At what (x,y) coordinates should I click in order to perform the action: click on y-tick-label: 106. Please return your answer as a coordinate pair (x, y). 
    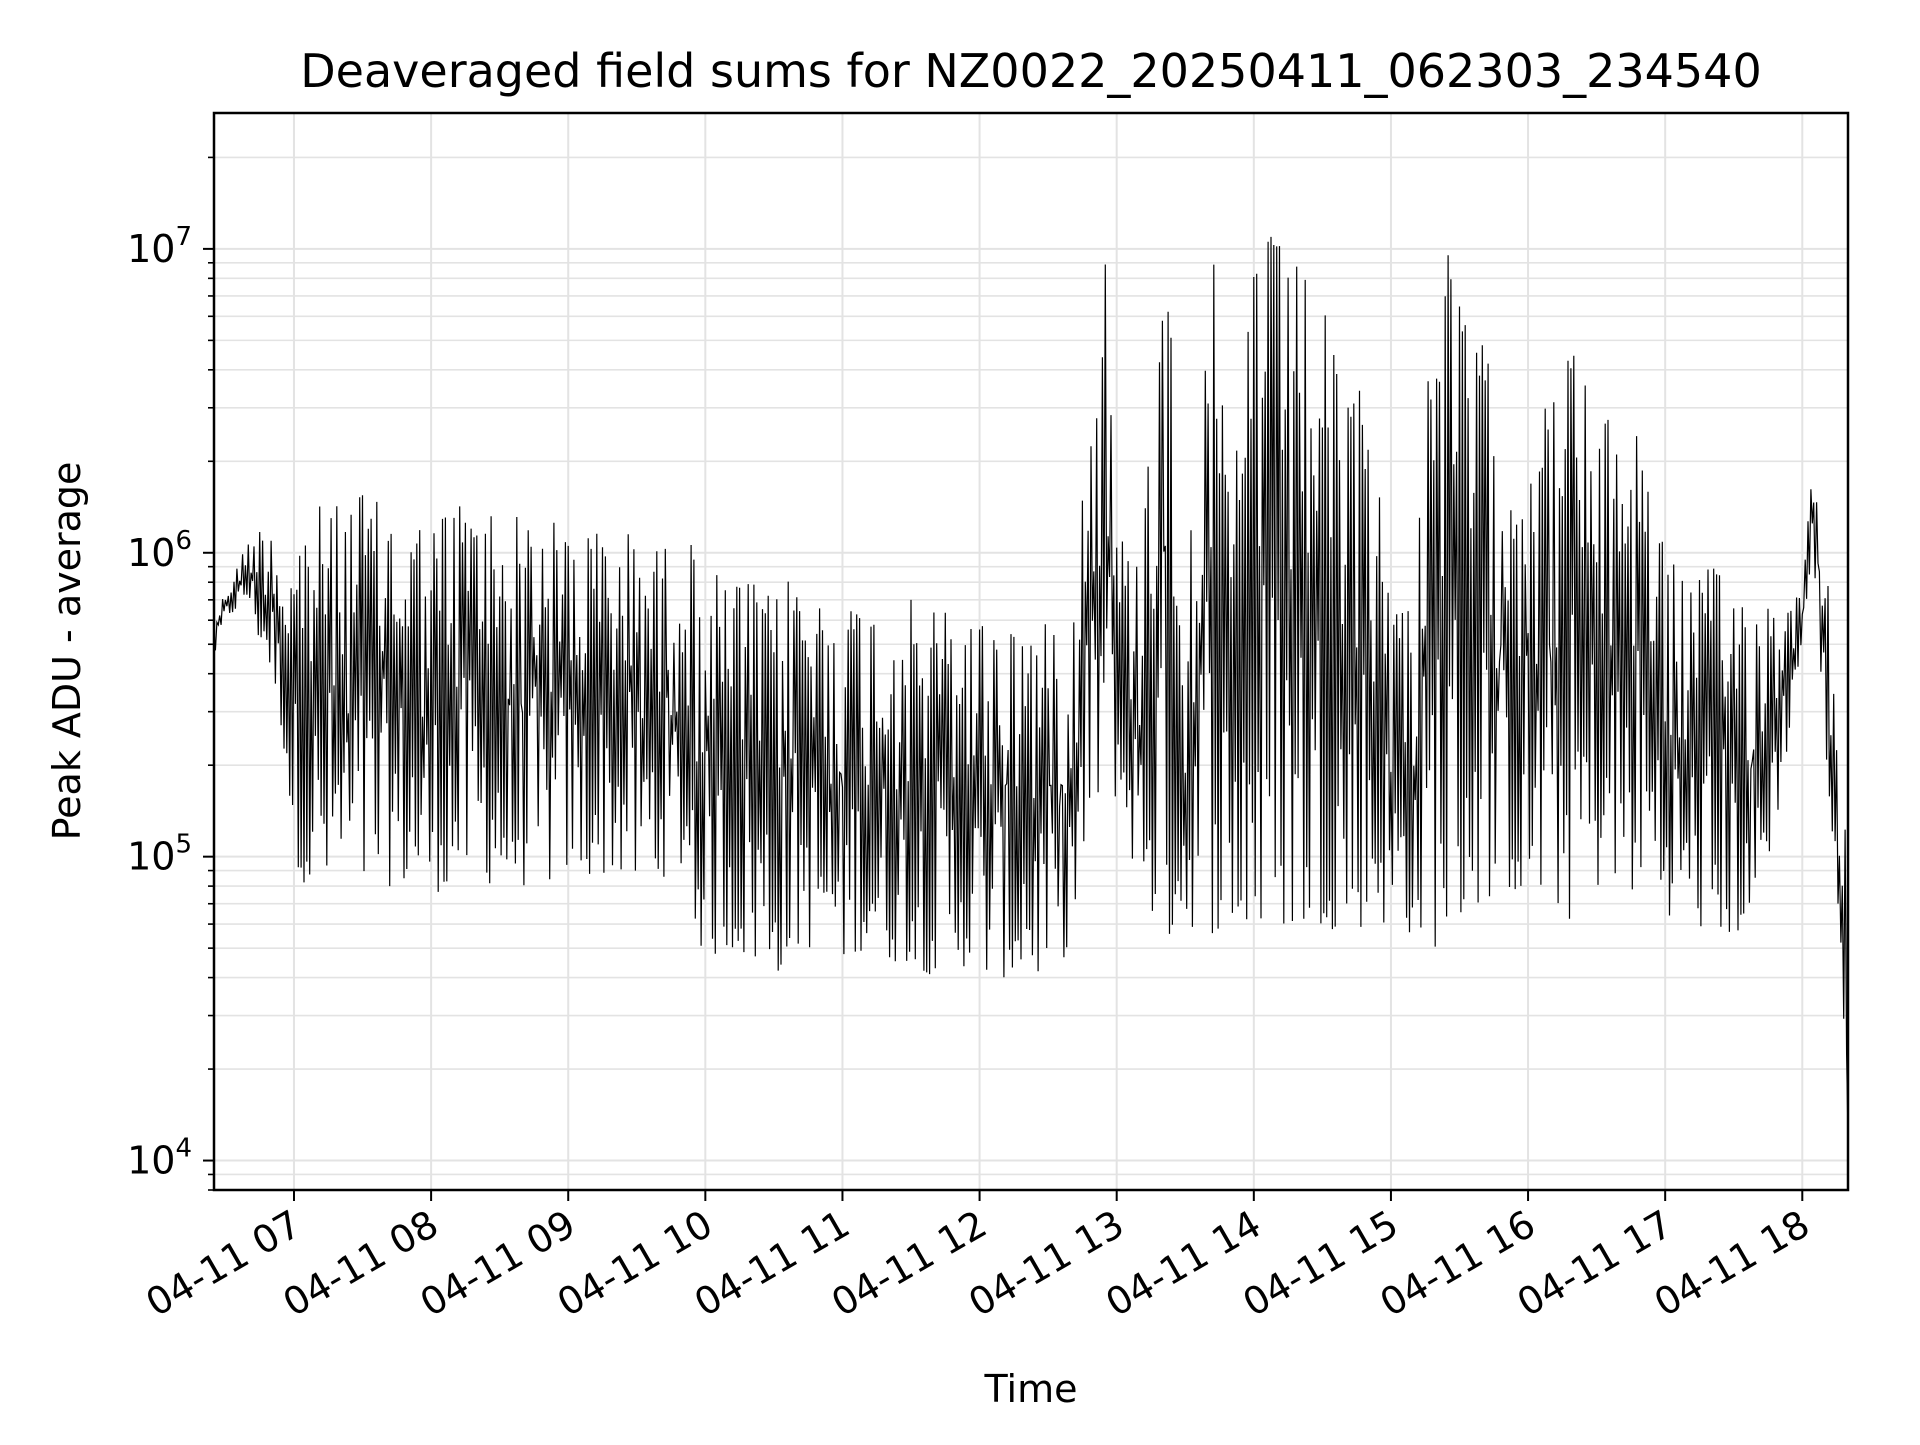
    Looking at the image, I should click on (159, 550).